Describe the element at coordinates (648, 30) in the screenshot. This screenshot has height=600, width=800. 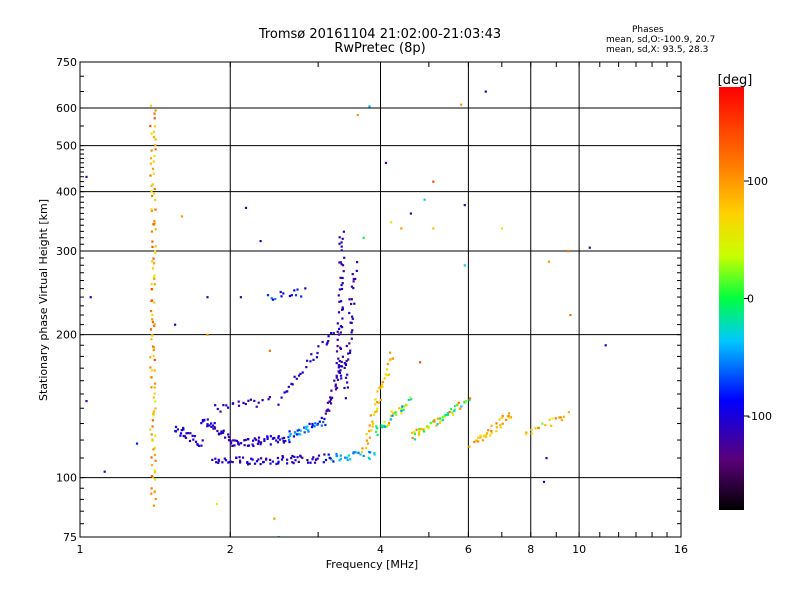
I see `stats-heading: Phases` at that location.